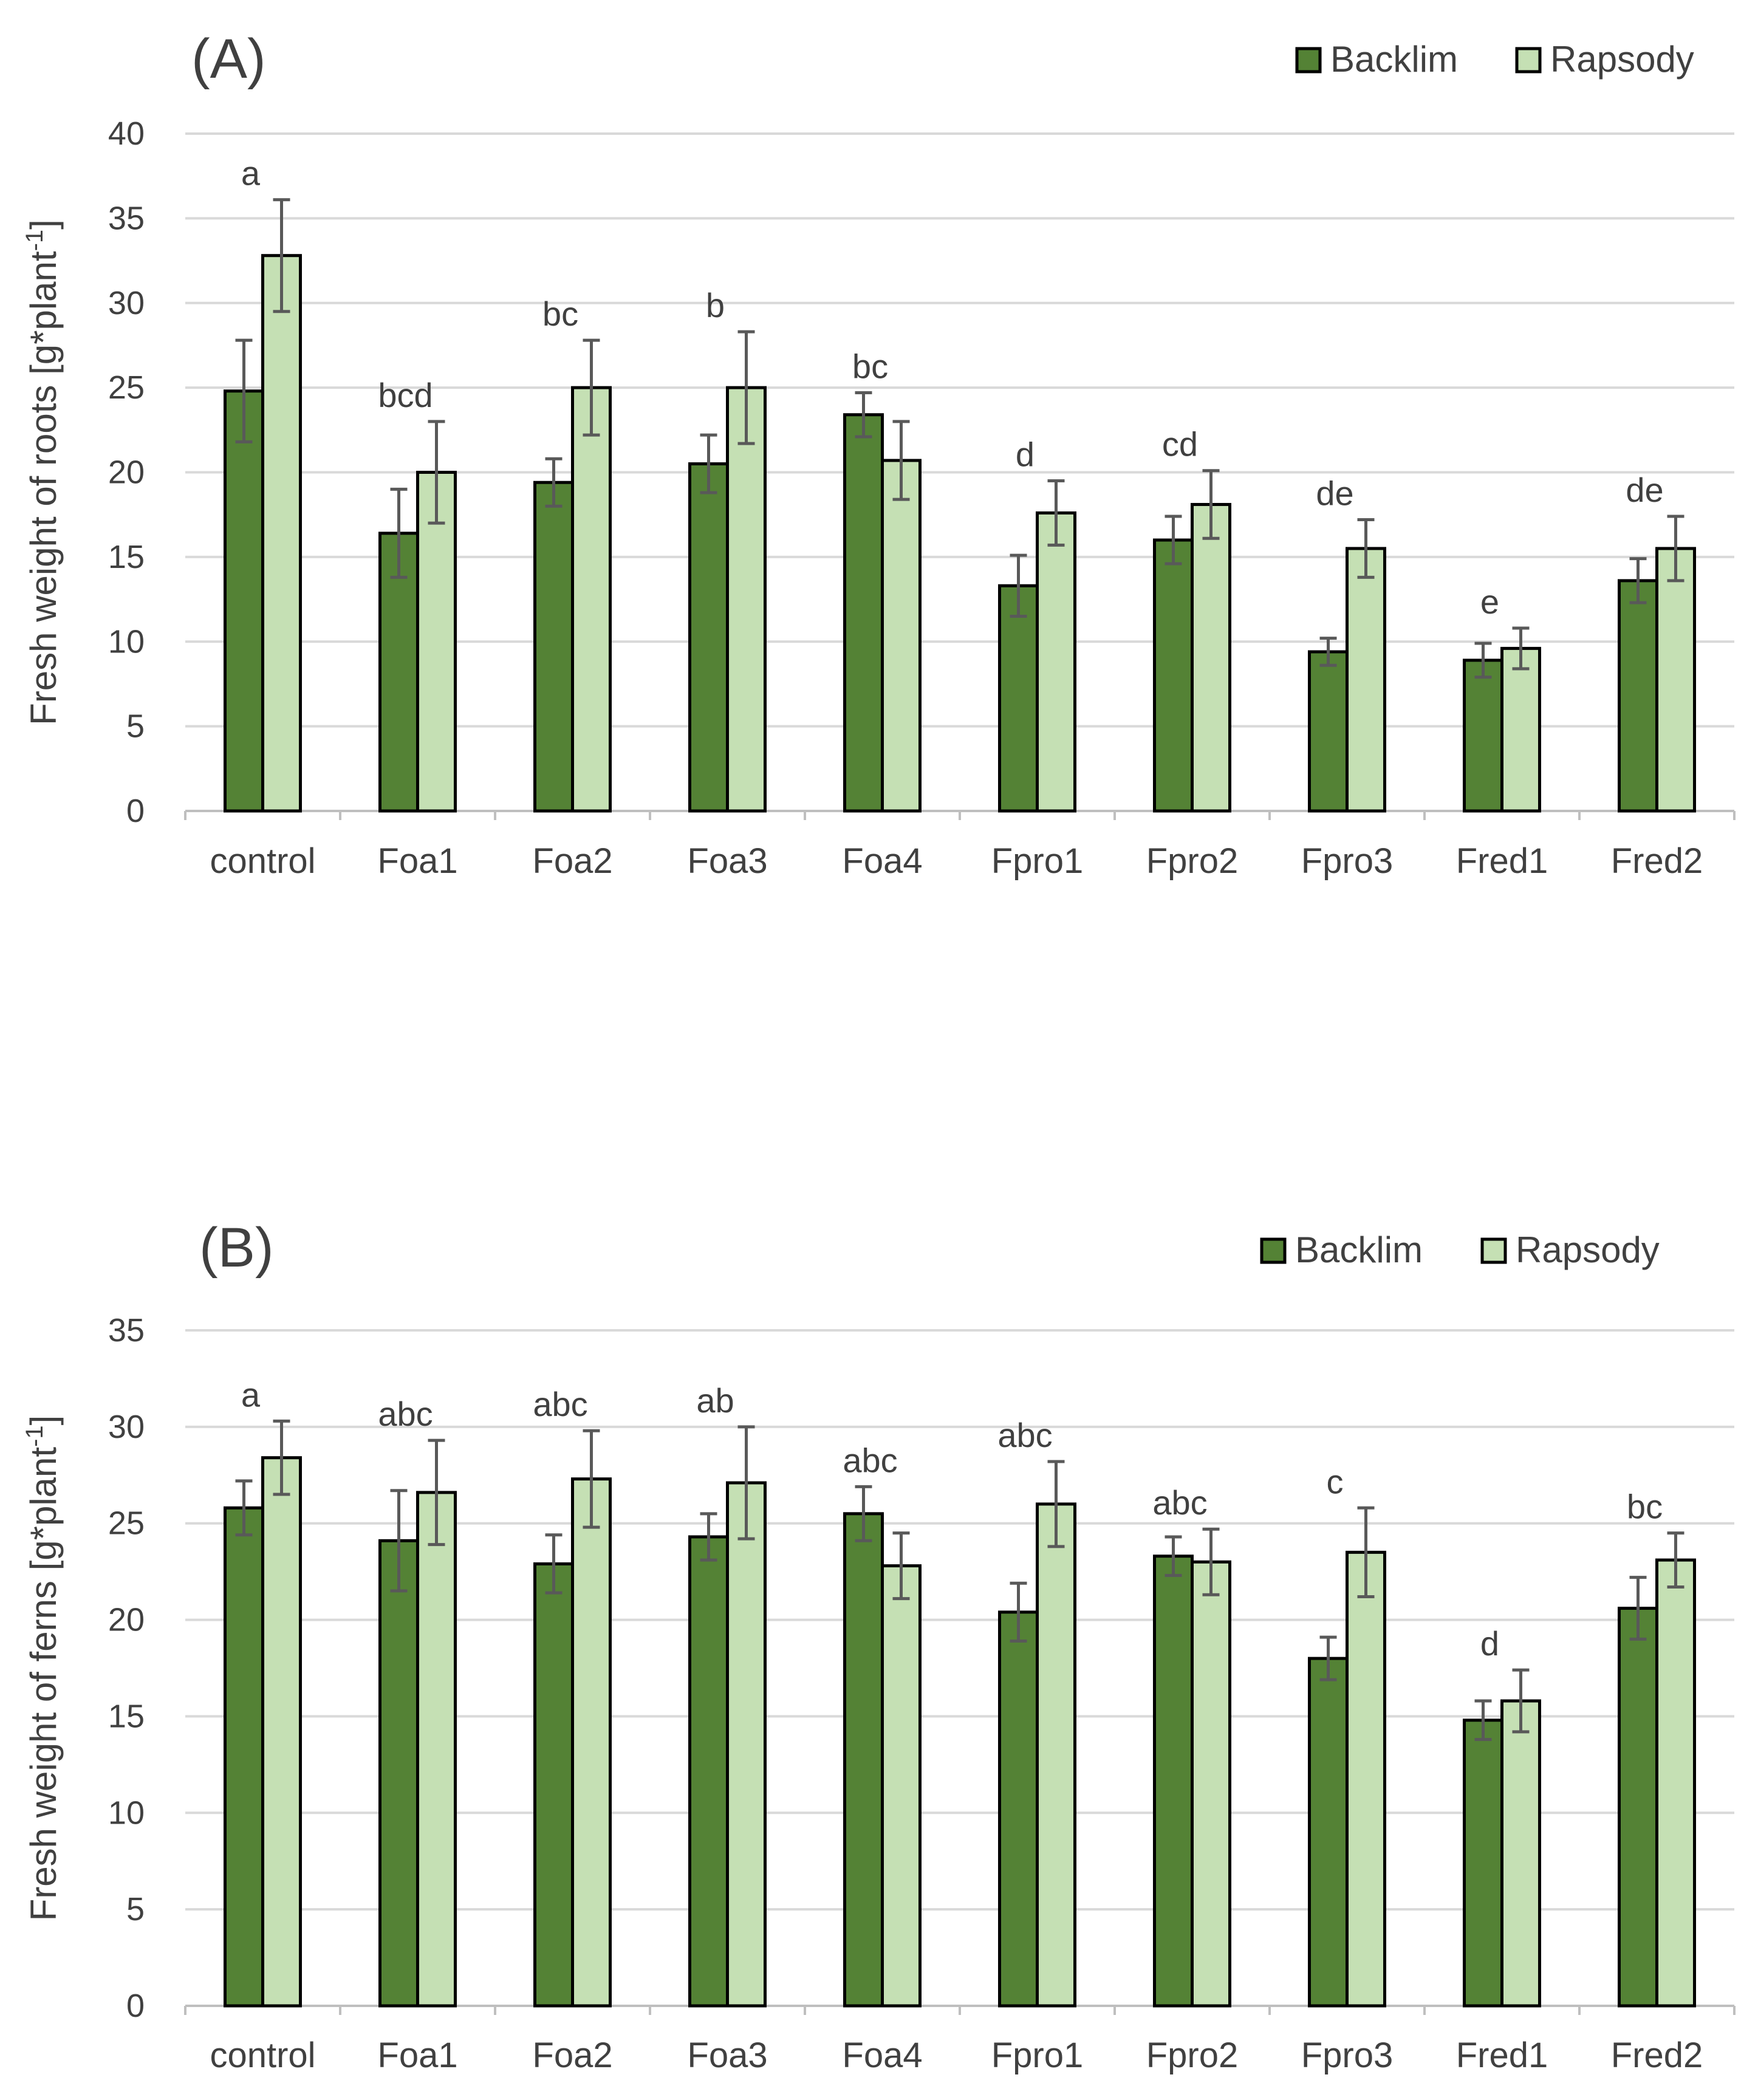 The width and height of the screenshot is (1758, 2100). What do you see at coordinates (251, 173) in the screenshot?
I see `significance-letter: a` at bounding box center [251, 173].